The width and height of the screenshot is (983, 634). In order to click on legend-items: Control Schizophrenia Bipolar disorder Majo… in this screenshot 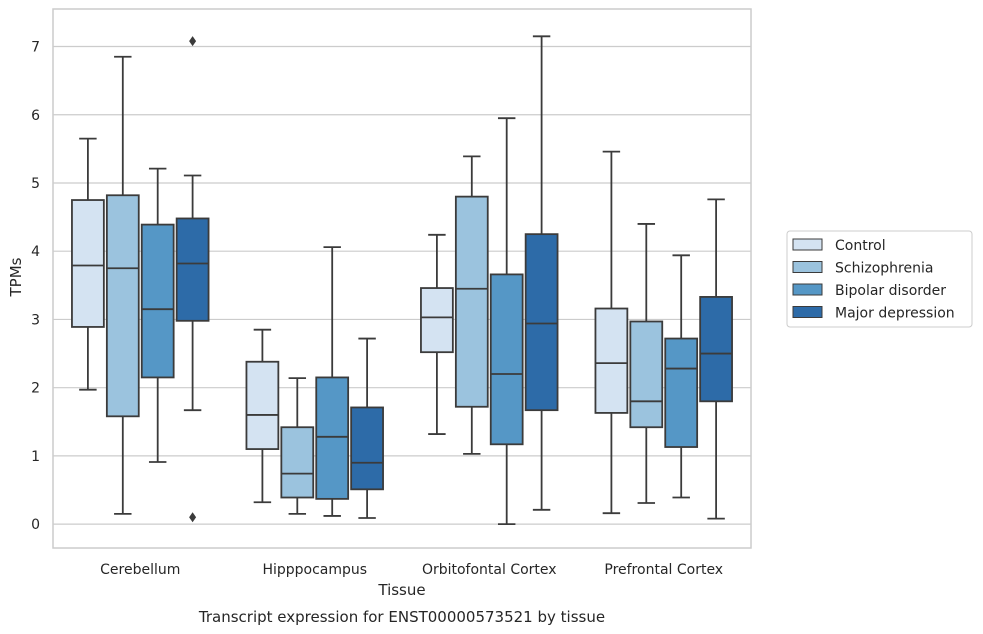, I will do `click(873, 280)`.